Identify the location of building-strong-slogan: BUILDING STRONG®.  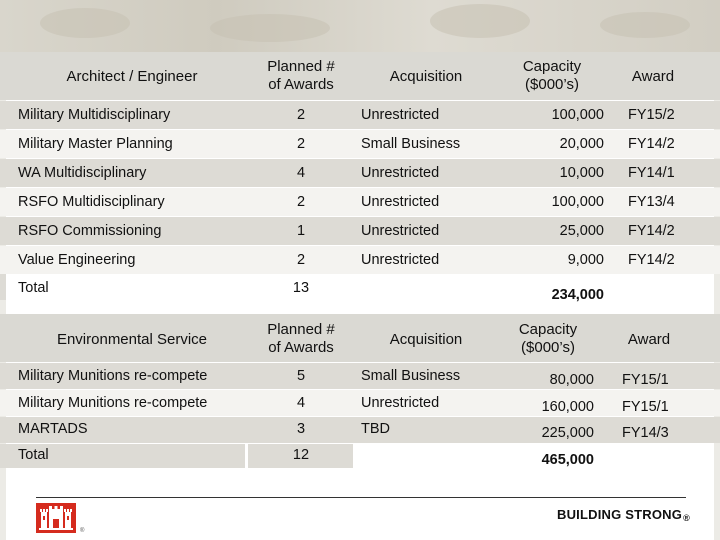
(623, 515).